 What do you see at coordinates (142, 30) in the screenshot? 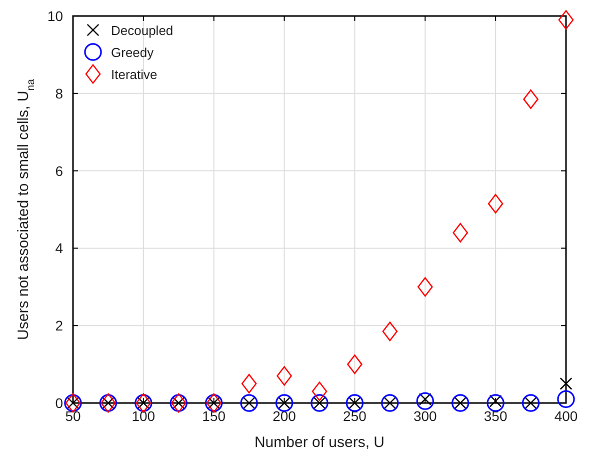
I see `legend-label: Decoupled` at bounding box center [142, 30].